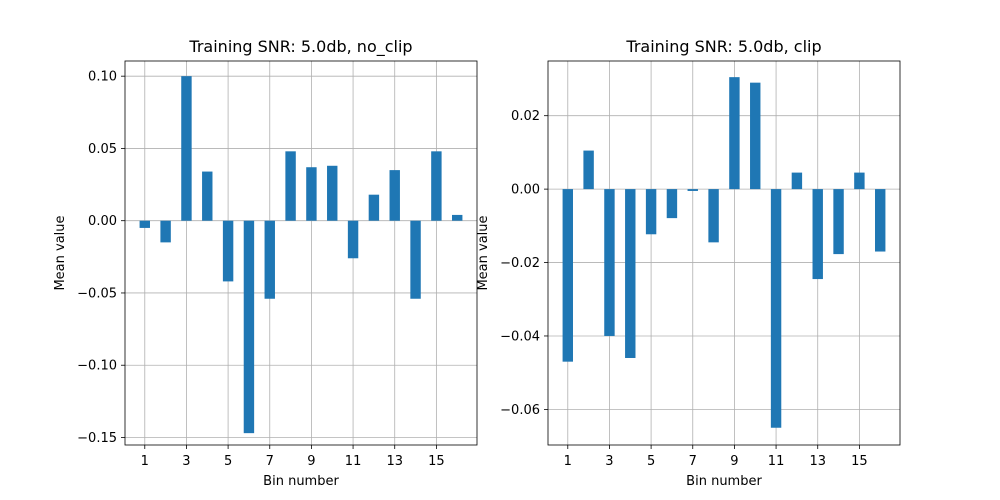 The height and width of the screenshot is (500, 1000). I want to click on chart-title: Training SNR: 5.0db, clip, so click(723, 46).